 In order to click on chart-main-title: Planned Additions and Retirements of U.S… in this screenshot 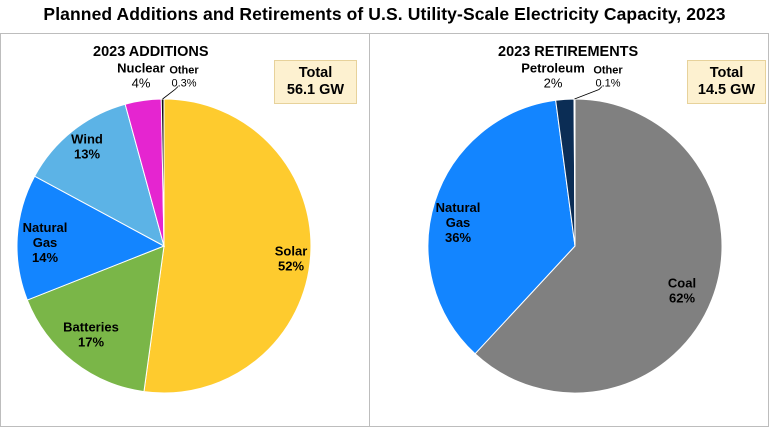, I will do `click(384, 14)`.